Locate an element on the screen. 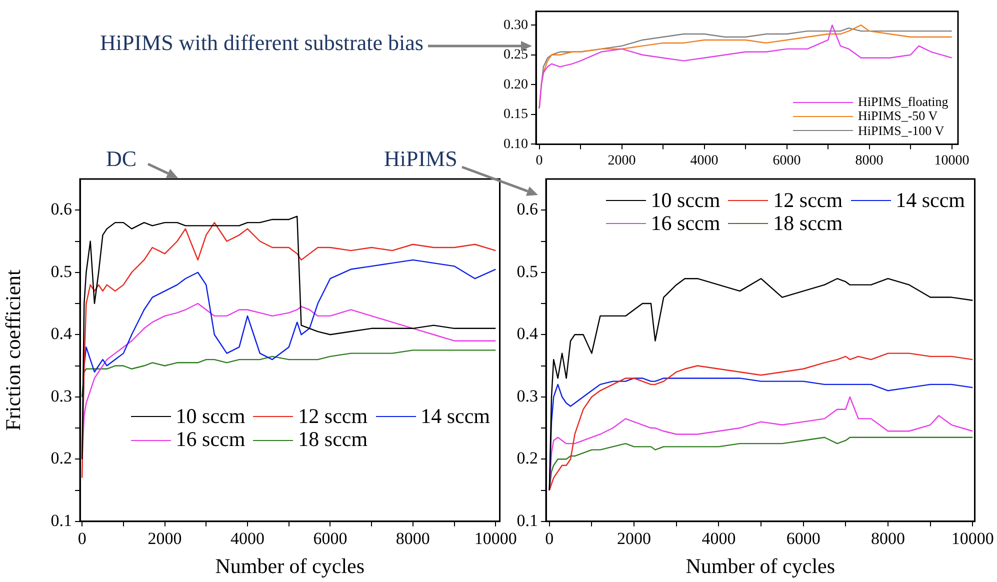 The width and height of the screenshot is (997, 582). y-tick-label: 0.10 is located at coordinates (516, 144).